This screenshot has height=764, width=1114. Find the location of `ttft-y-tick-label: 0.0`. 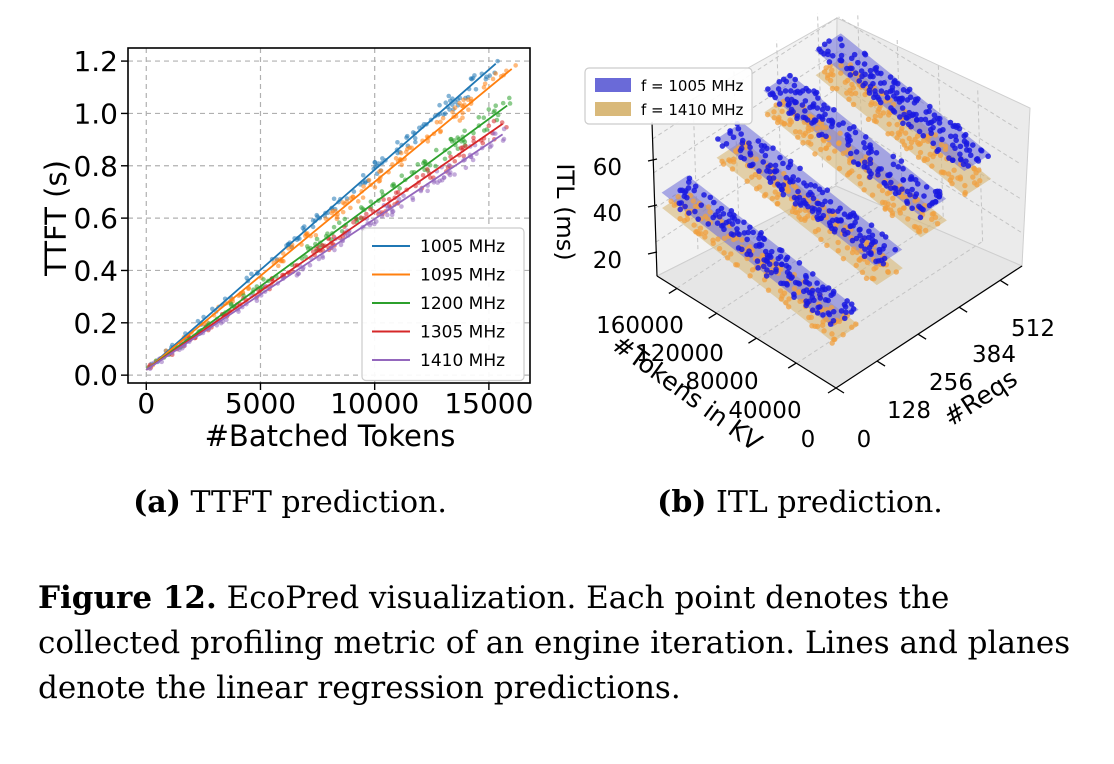

ttft-y-tick-label: 0.0 is located at coordinates (95, 375).